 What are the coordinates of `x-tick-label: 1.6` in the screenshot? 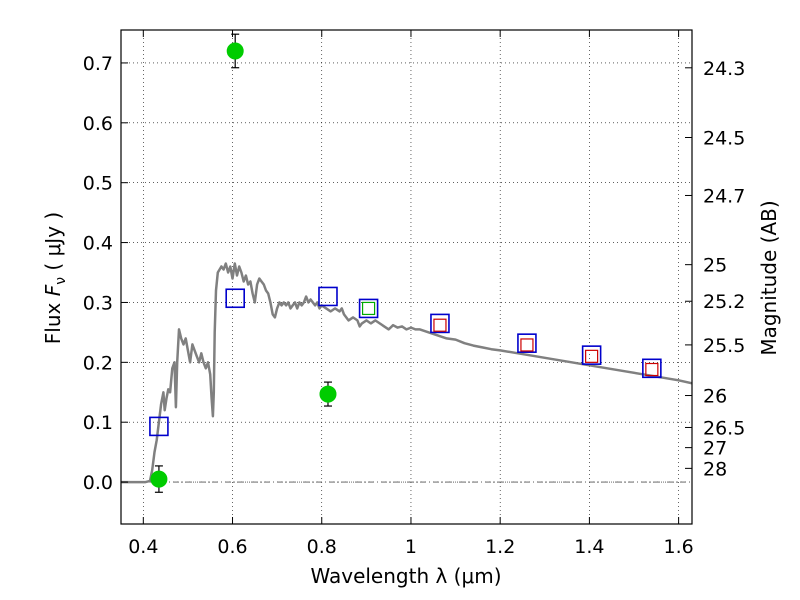 It's located at (679, 547).